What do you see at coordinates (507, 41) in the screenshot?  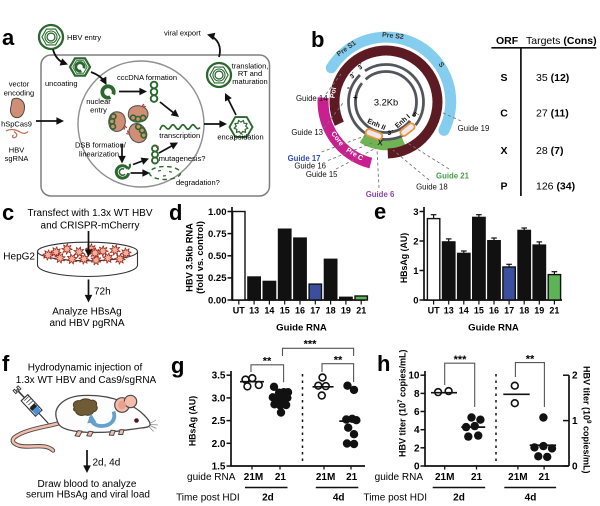 I see `svg-text: ORF` at bounding box center [507, 41].